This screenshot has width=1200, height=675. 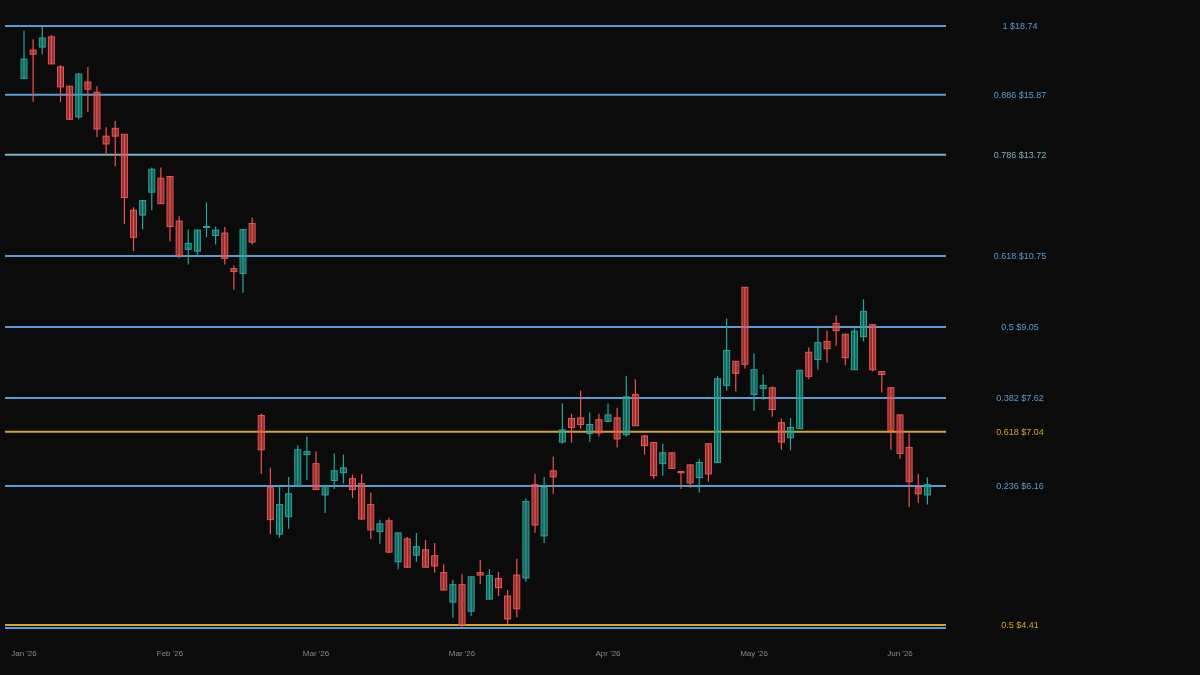 I want to click on text: 0.236 $6.16, so click(x=1020, y=486).